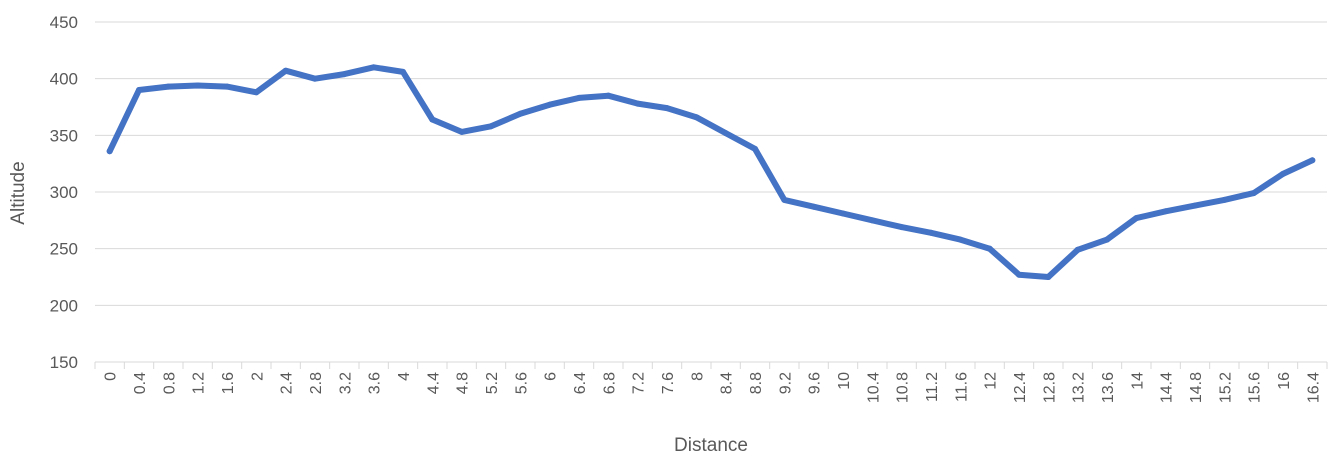 This screenshot has height=459, width=1338. What do you see at coordinates (1108, 387) in the screenshot?
I see `x-tick-label: 13.6` at bounding box center [1108, 387].